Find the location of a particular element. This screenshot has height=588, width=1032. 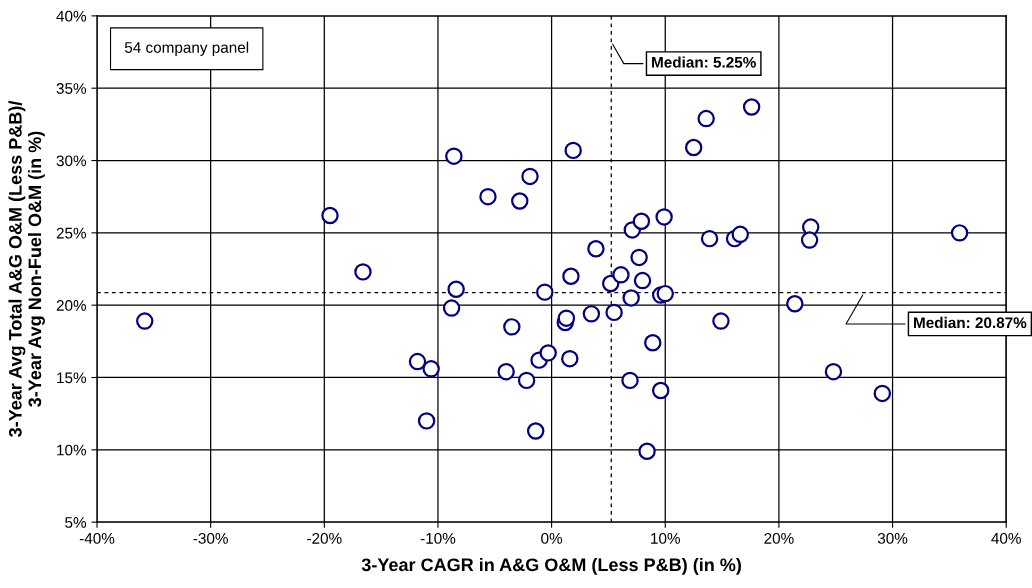

y-tick-label: 30% is located at coordinates (71, 161).